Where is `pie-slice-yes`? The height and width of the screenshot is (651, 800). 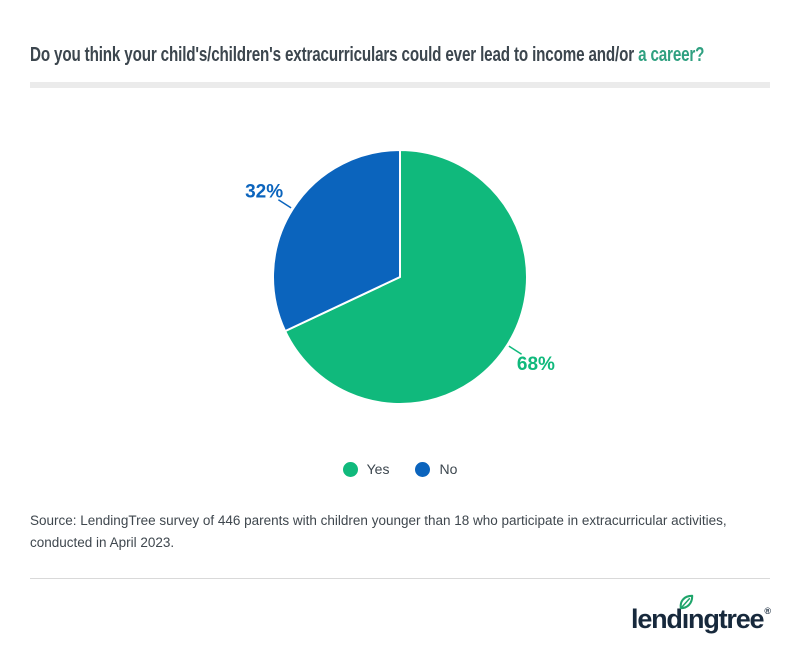
pie-slice-yes is located at coordinates (406, 277).